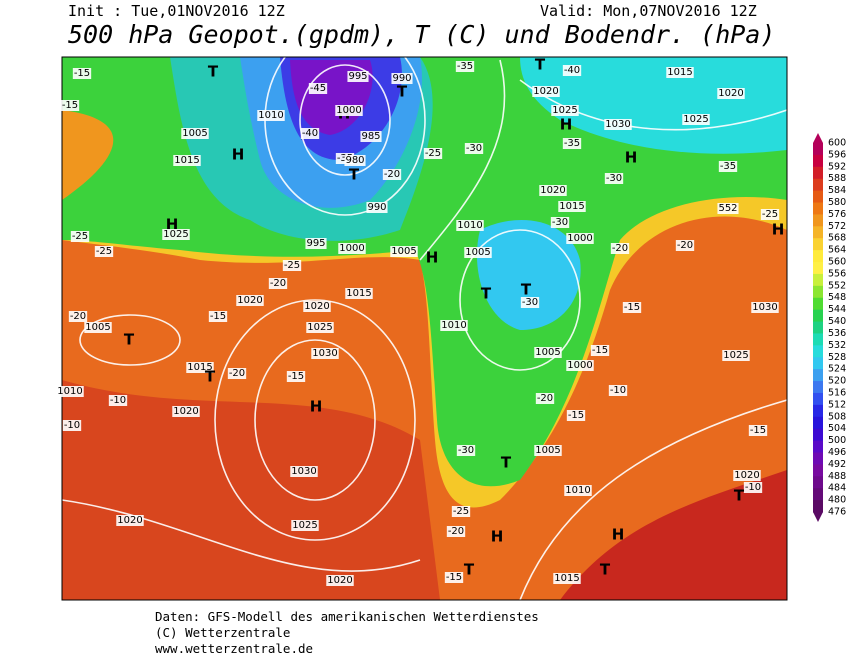 The height and width of the screenshot is (657, 850). I want to click on colorbar-tick-label: 576, so click(837, 214).